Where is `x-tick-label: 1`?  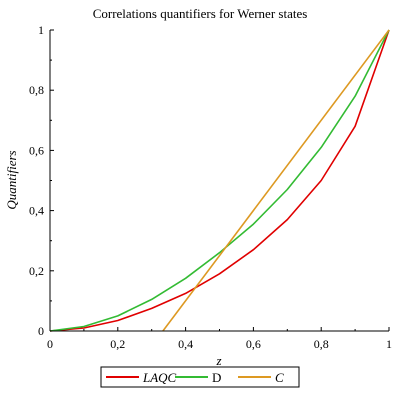
x-tick-label: 1 is located at coordinates (389, 344).